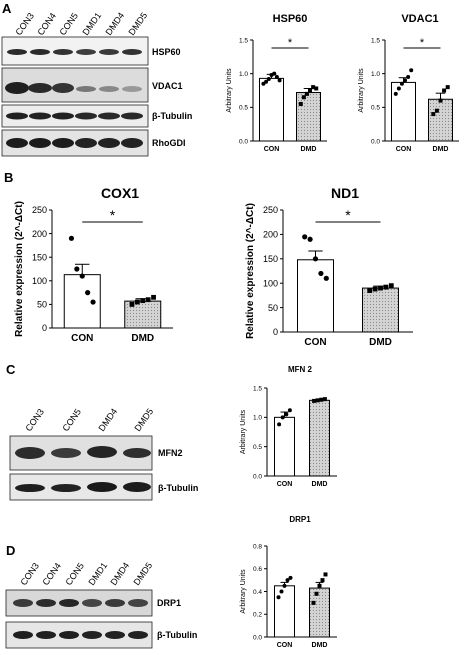 The height and width of the screenshot is (655, 474). What do you see at coordinates (300, 519) in the screenshot?
I see `chart-title: DRP1` at bounding box center [300, 519].